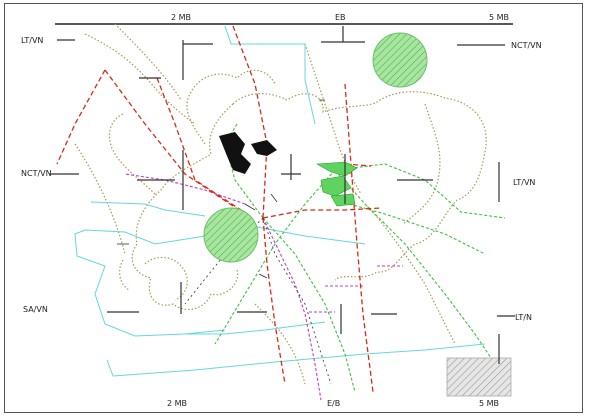 Image resolution: width=589 pixels, height=419 pixels. I want to click on right-label-2: LT/VN, so click(524, 182).